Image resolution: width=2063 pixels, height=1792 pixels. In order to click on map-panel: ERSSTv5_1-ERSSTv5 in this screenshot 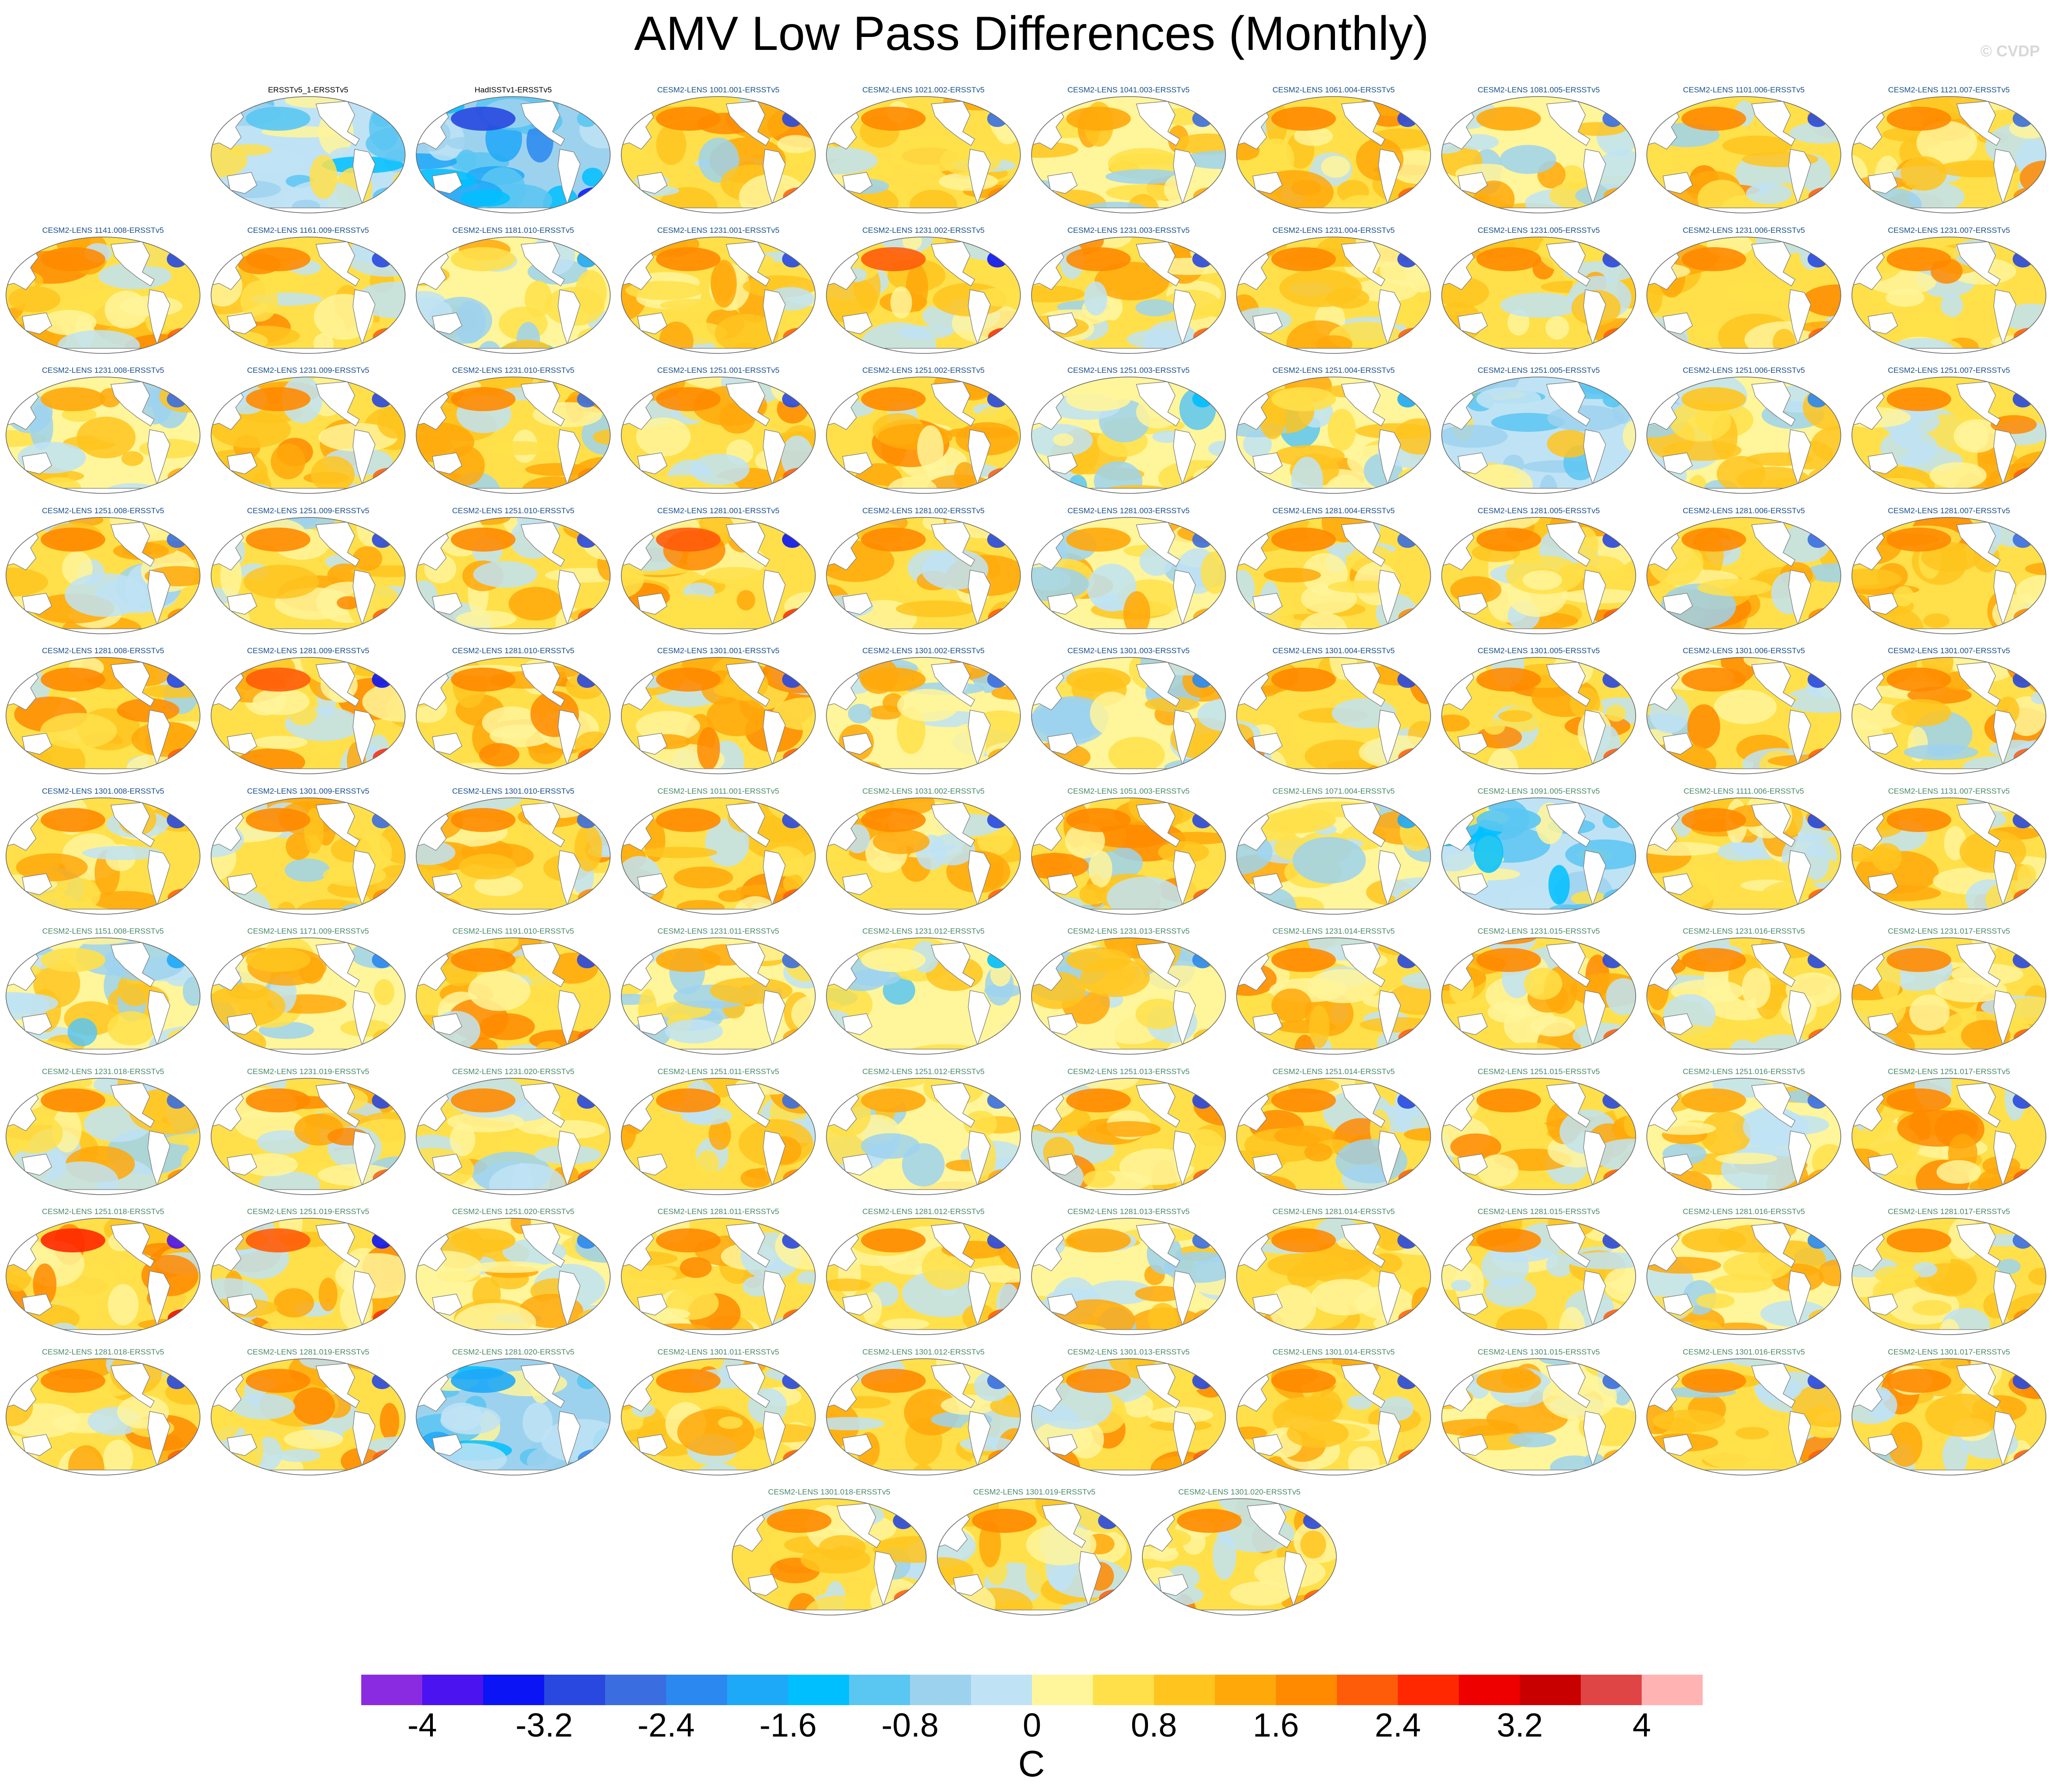, I will do `click(308, 152)`.